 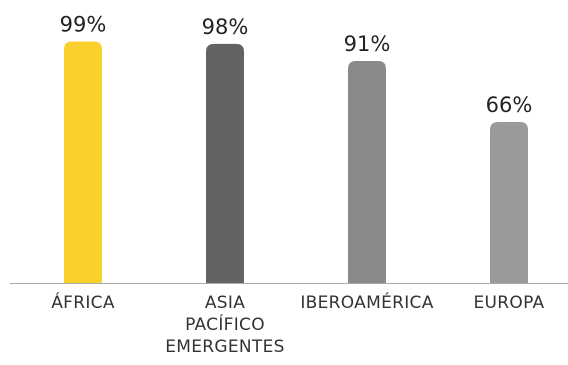 I want to click on bar-value-label-1: 99%, so click(x=83, y=24).